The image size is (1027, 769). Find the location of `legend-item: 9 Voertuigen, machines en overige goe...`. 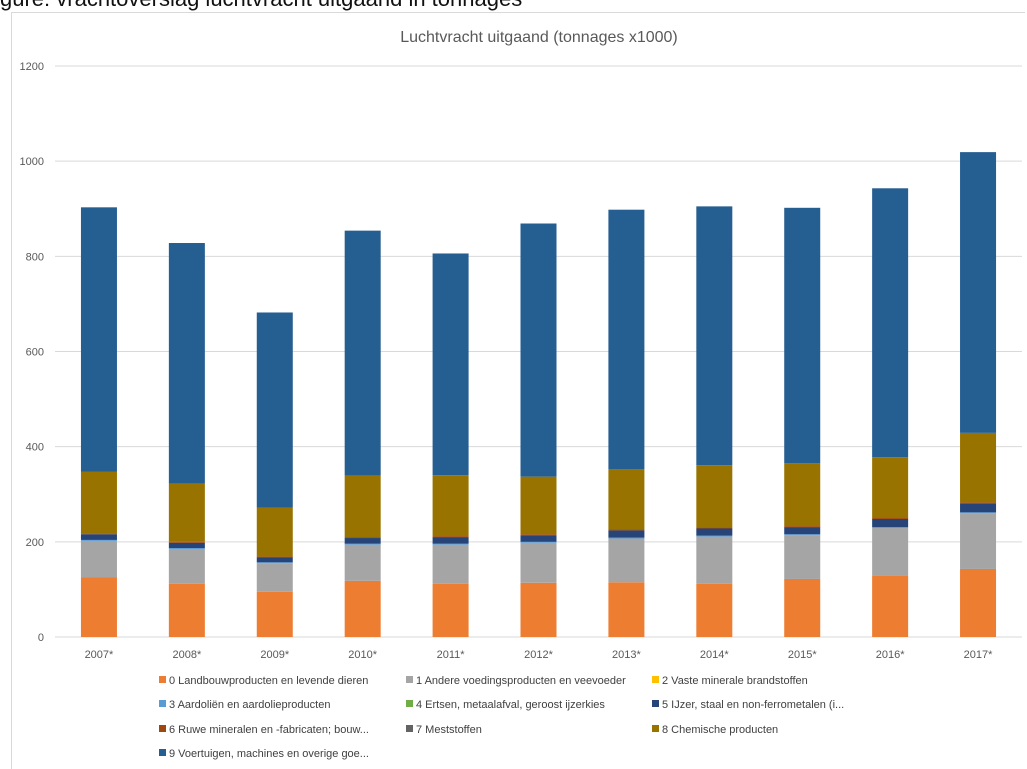

legend-item: 9 Voertuigen, machines en overige goe... is located at coordinates (264, 754).